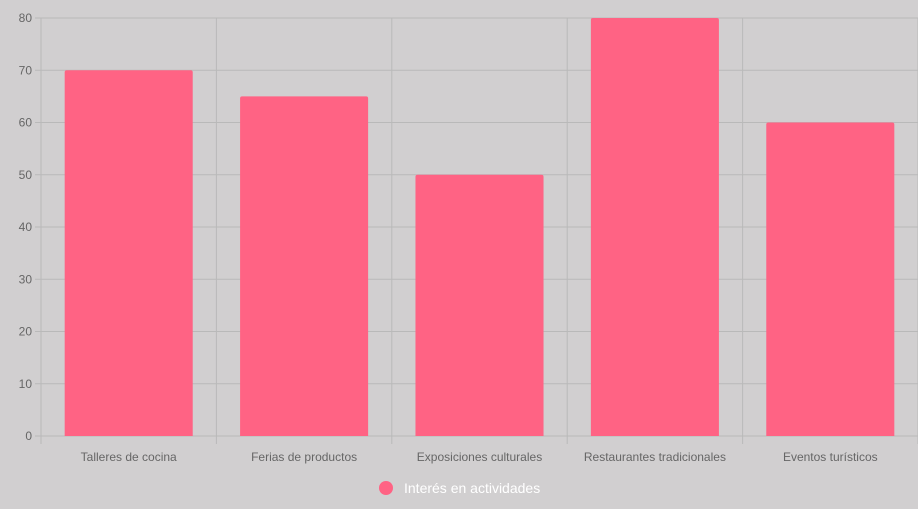 The height and width of the screenshot is (509, 918). What do you see at coordinates (830, 457) in the screenshot?
I see `x-tick-label: Eventos turísticos` at bounding box center [830, 457].